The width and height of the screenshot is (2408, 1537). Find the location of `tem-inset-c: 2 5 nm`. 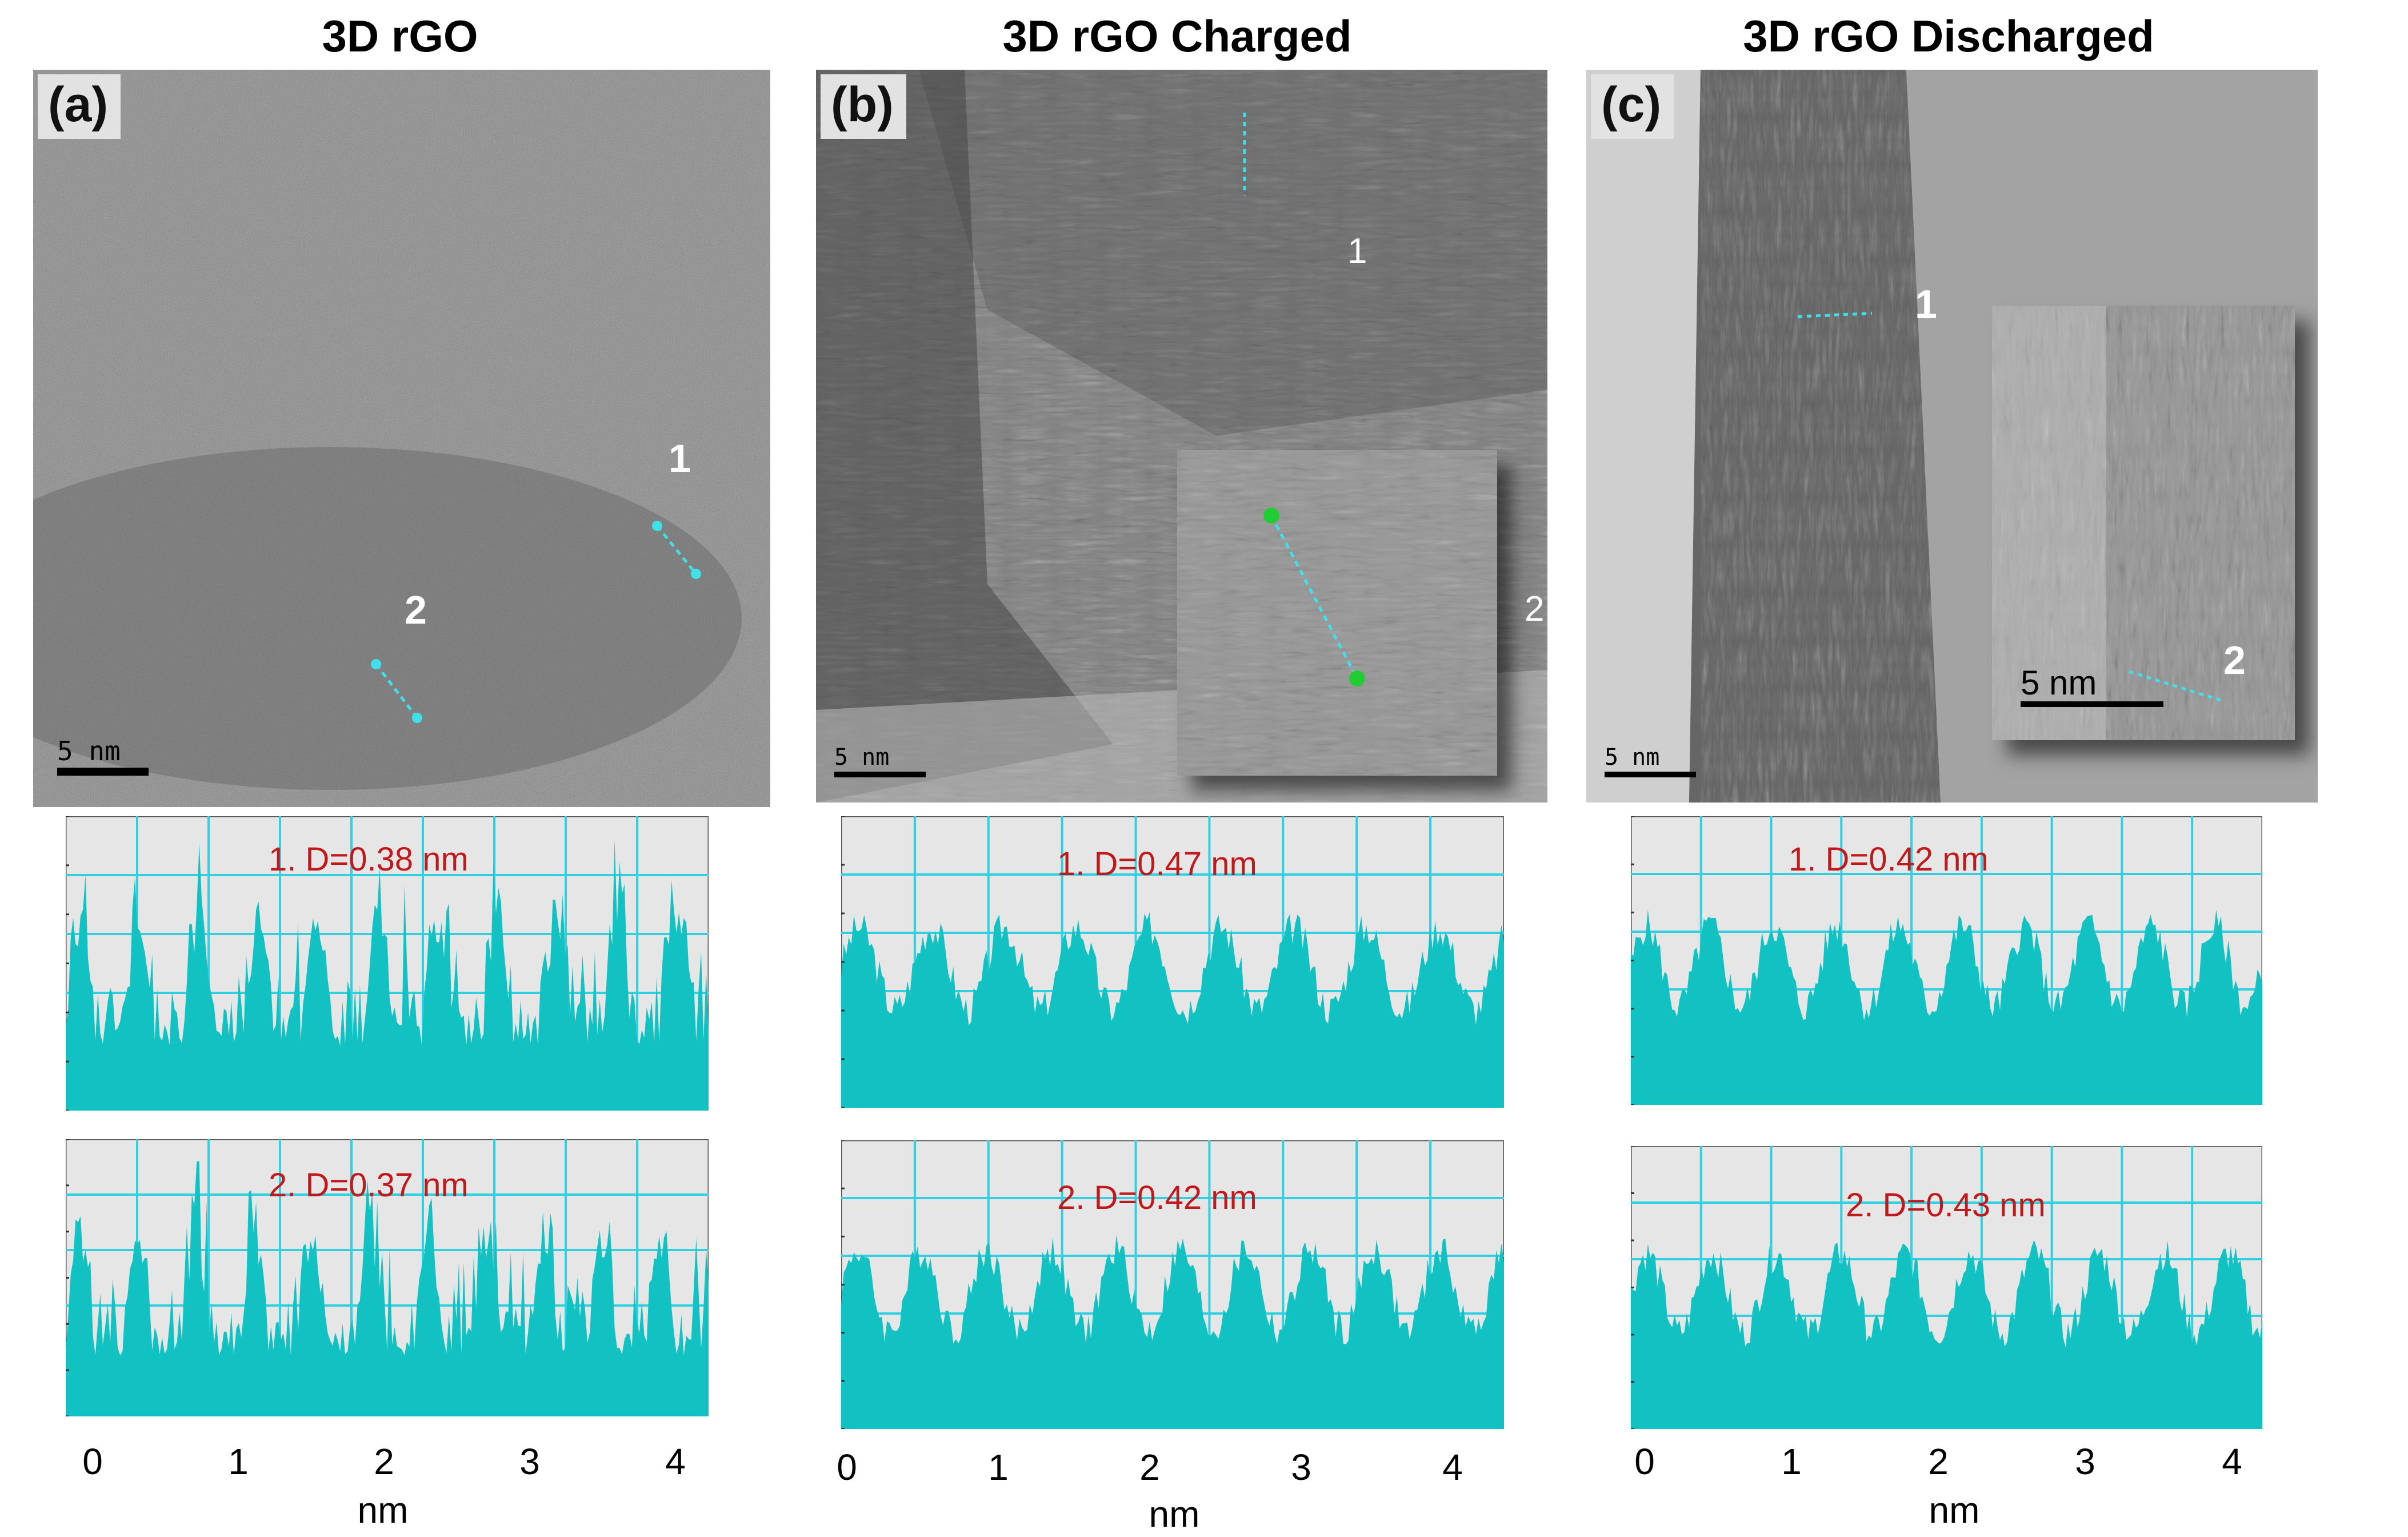

tem-inset-c: 2 5 nm is located at coordinates (2143, 523).